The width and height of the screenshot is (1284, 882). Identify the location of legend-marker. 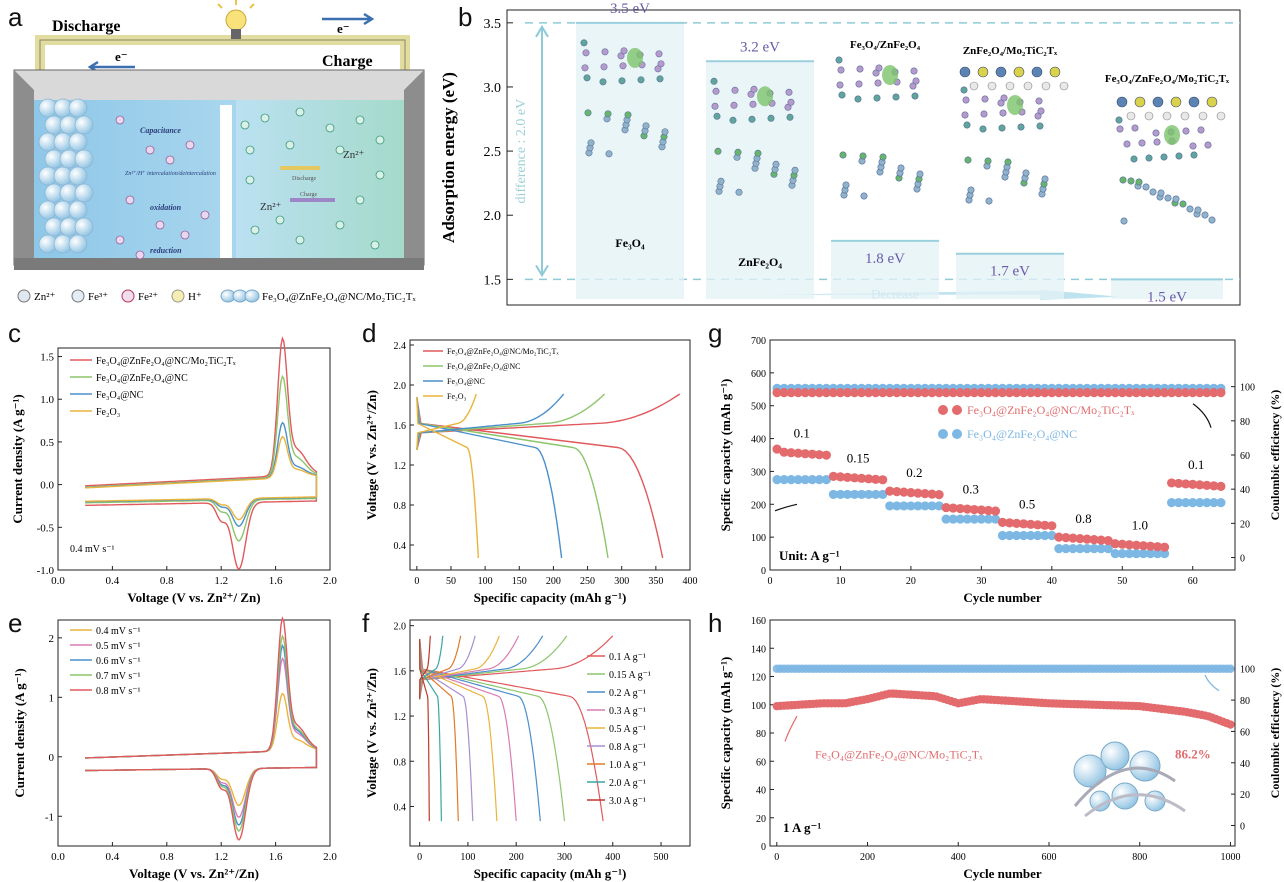
(957, 410).